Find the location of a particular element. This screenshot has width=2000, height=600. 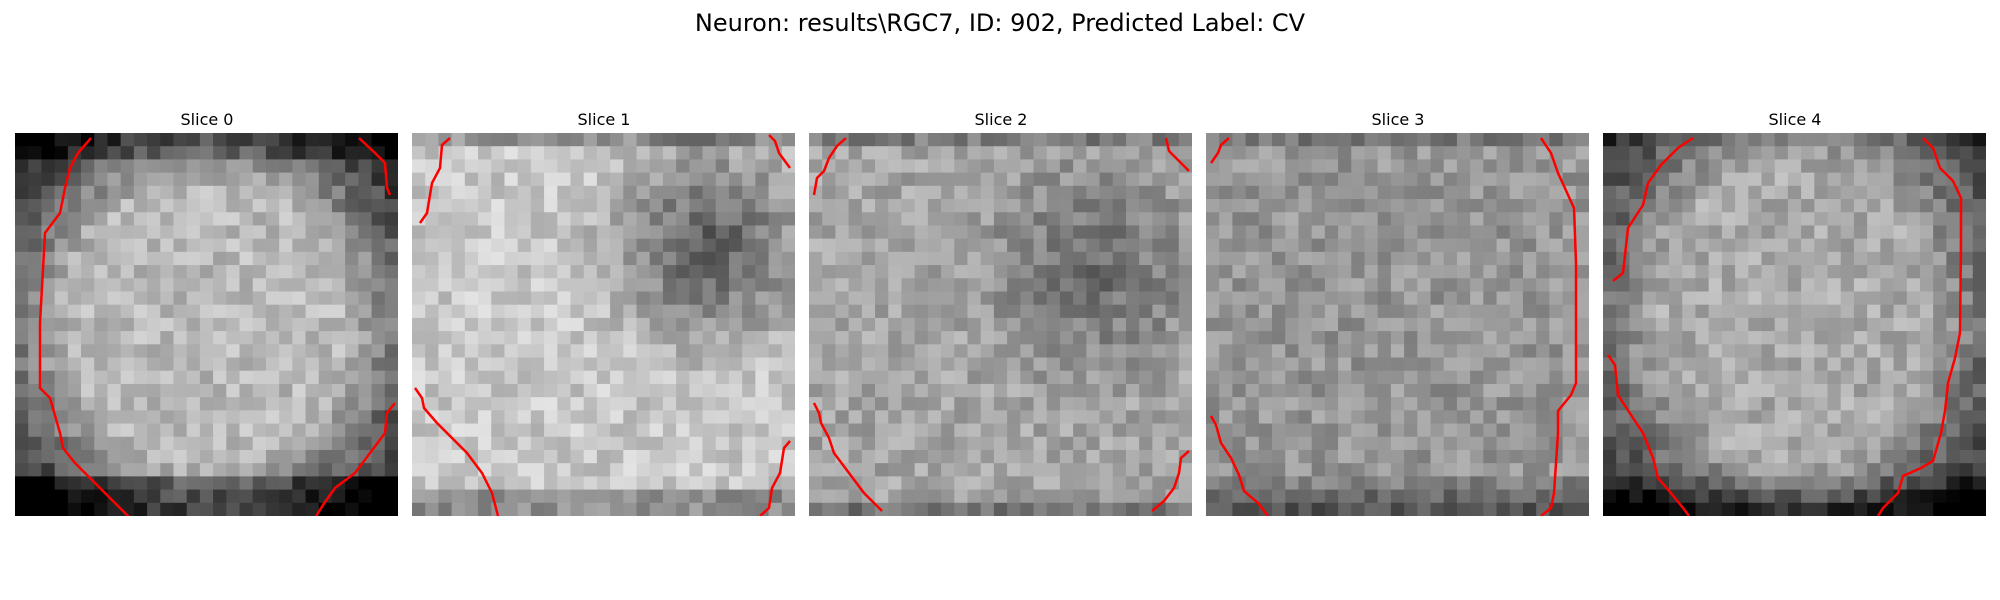

slice-3-panel: Slice 3 is located at coordinates (1398, 312).